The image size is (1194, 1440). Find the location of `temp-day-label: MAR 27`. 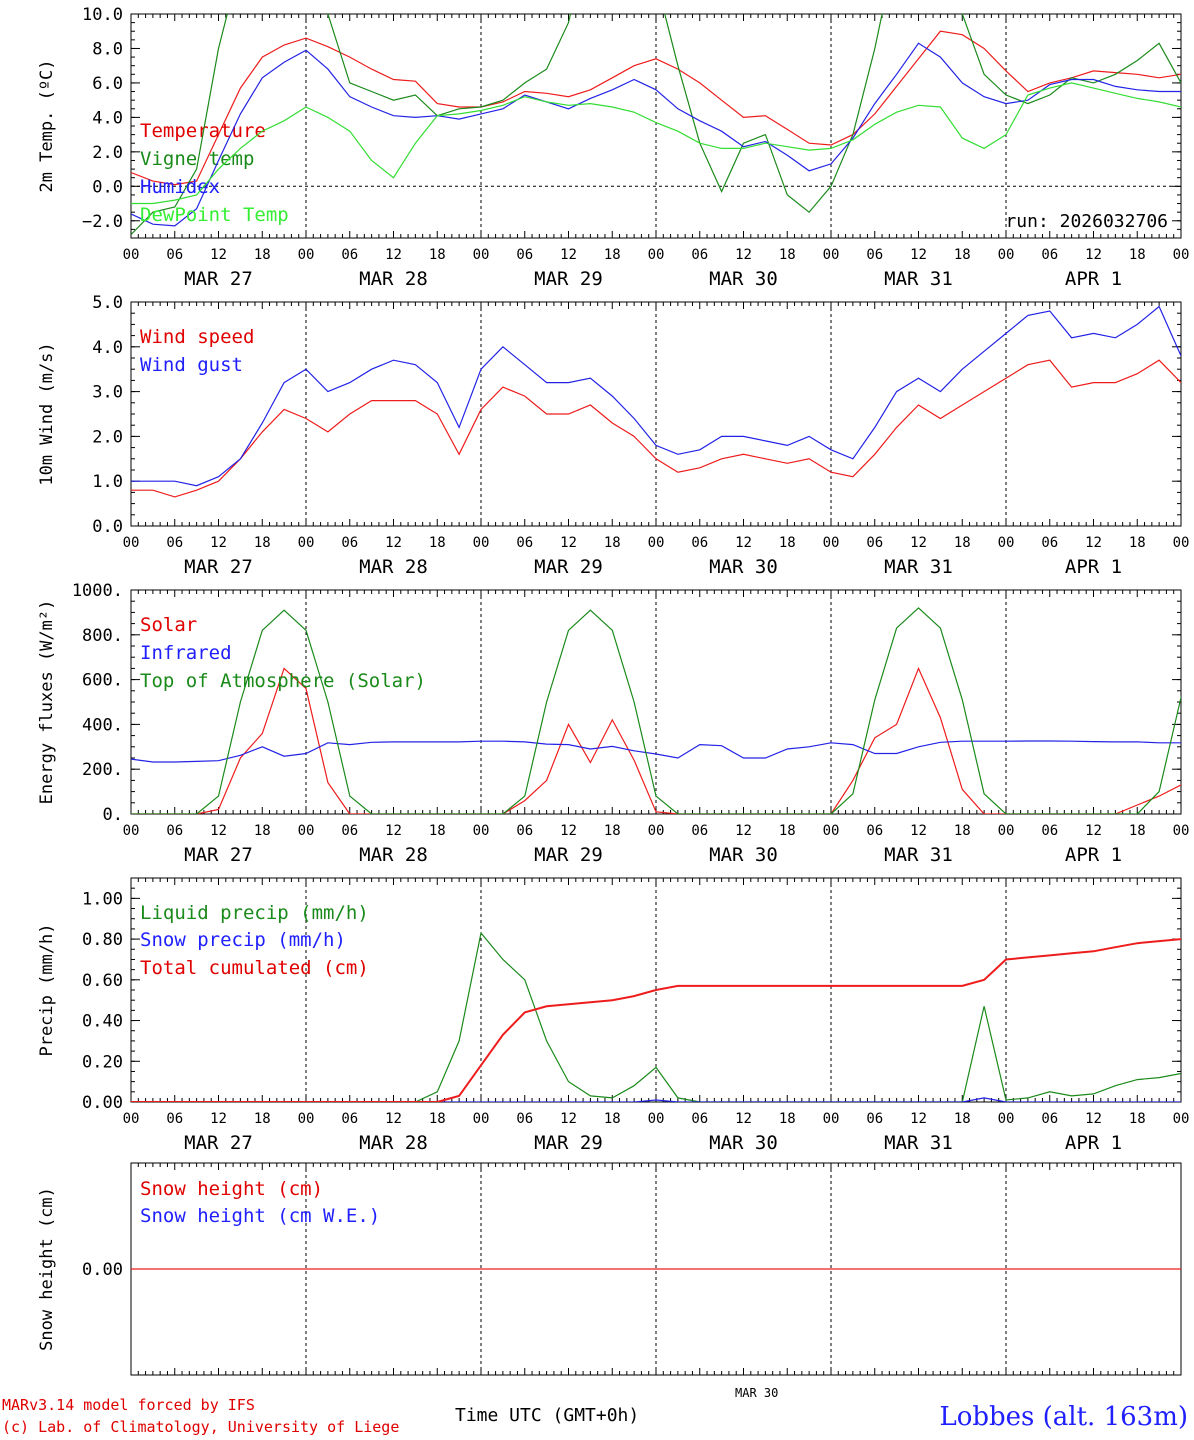

temp-day-label: MAR 27 is located at coordinates (218, 279).